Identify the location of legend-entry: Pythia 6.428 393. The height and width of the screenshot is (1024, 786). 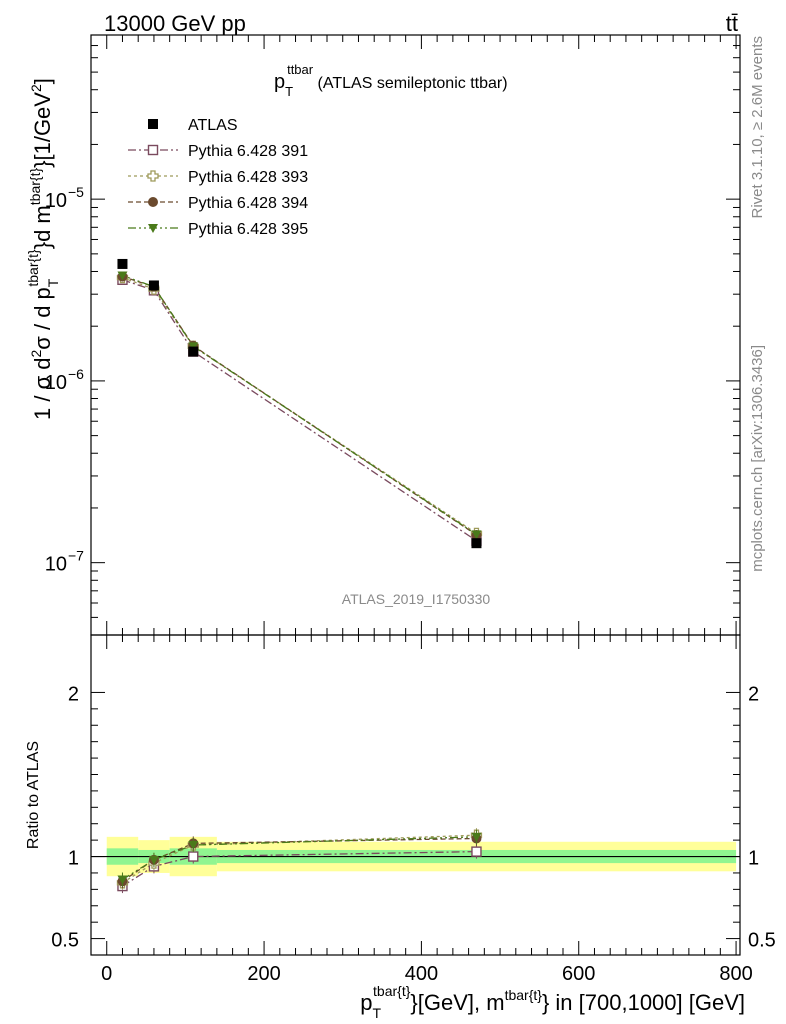
(218, 177).